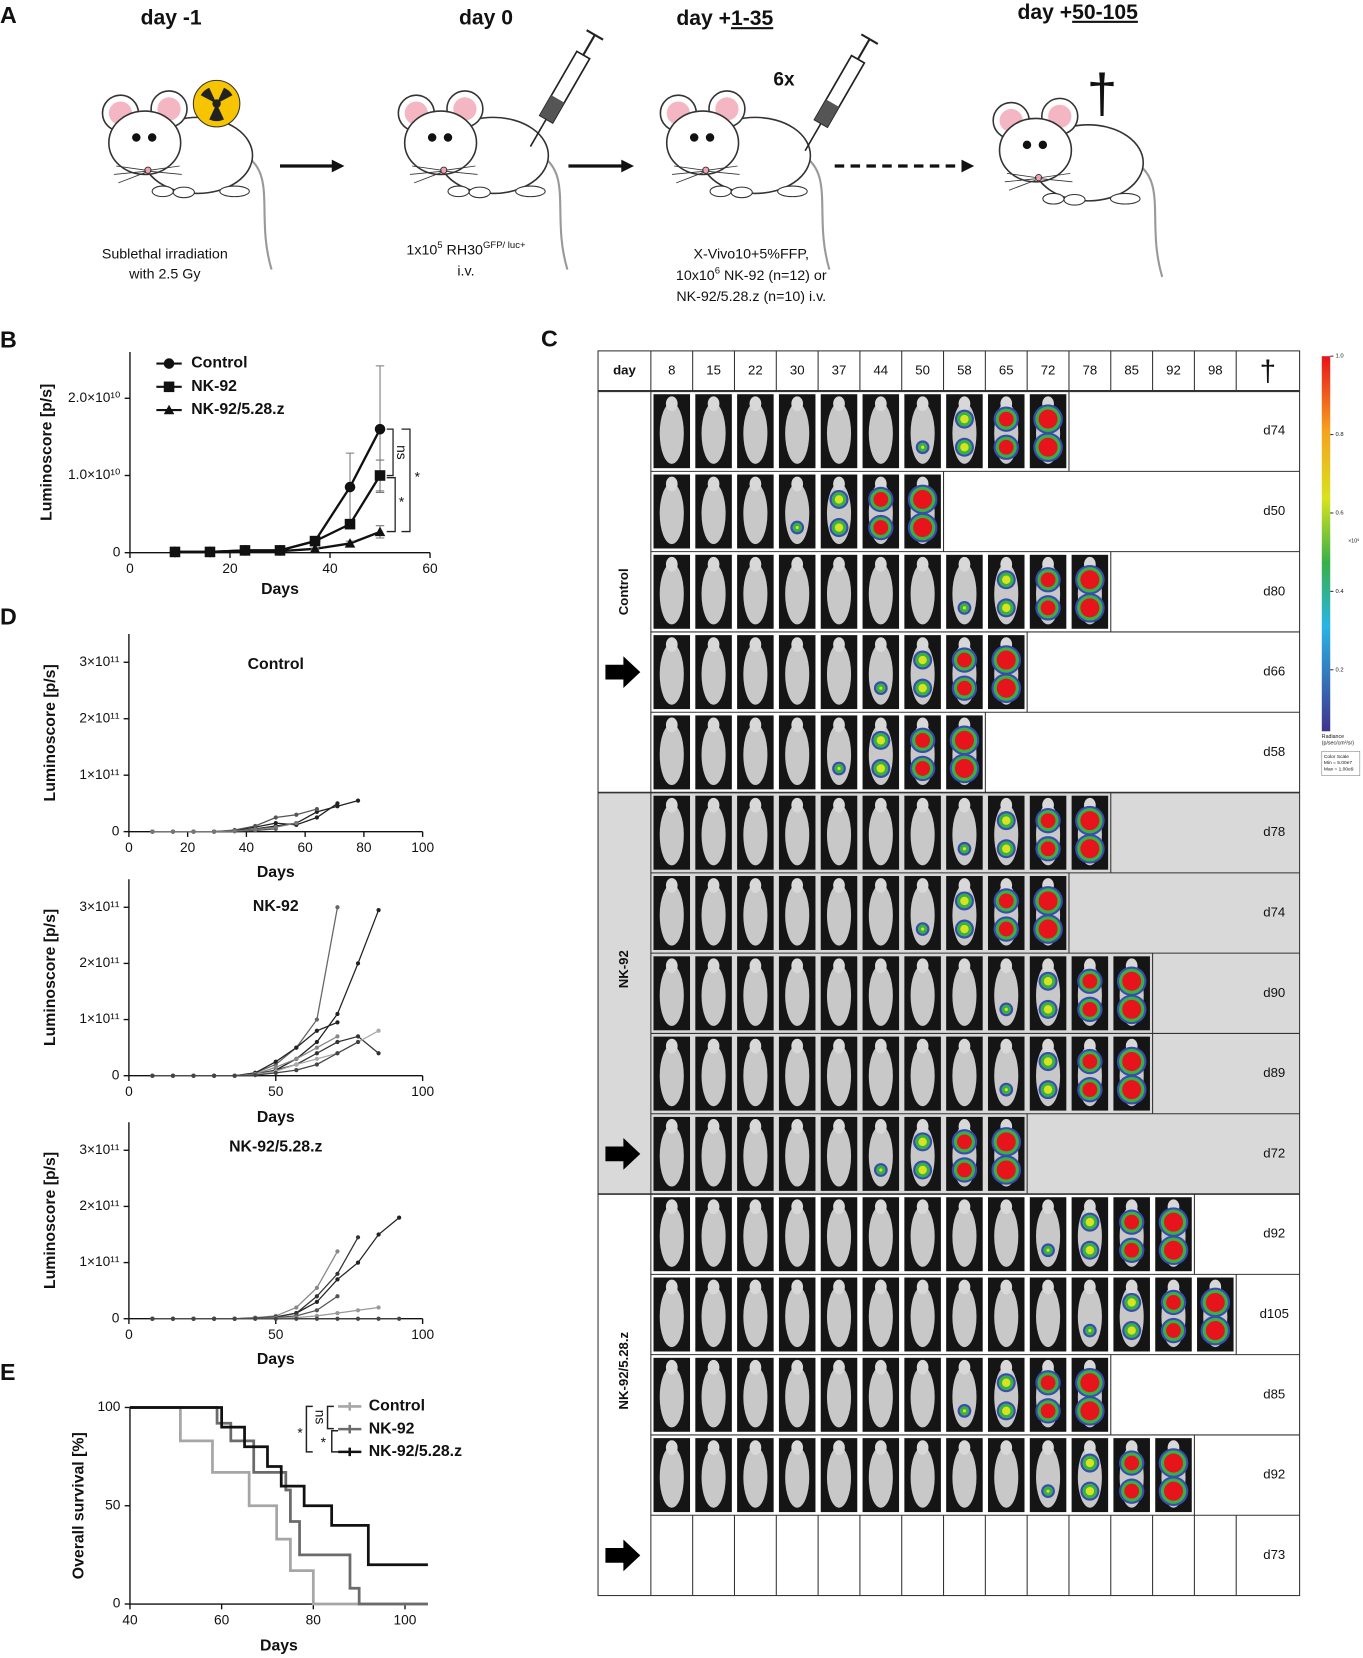  Describe the element at coordinates (99, 717) in the screenshot. I see `y-tick-label: 2×10¹¹` at that location.